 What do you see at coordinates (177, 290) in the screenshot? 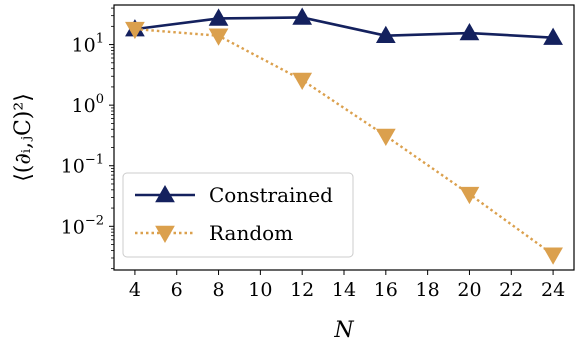
I see `x-tick-label: 6` at bounding box center [177, 290].